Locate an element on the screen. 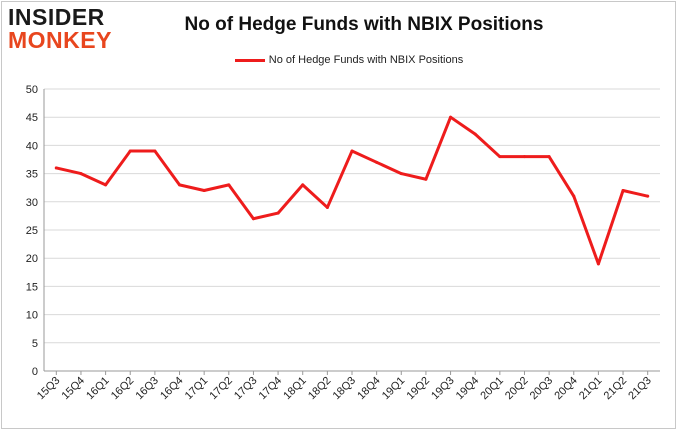  y-tick-label-5: 5 is located at coordinates (35, 344).